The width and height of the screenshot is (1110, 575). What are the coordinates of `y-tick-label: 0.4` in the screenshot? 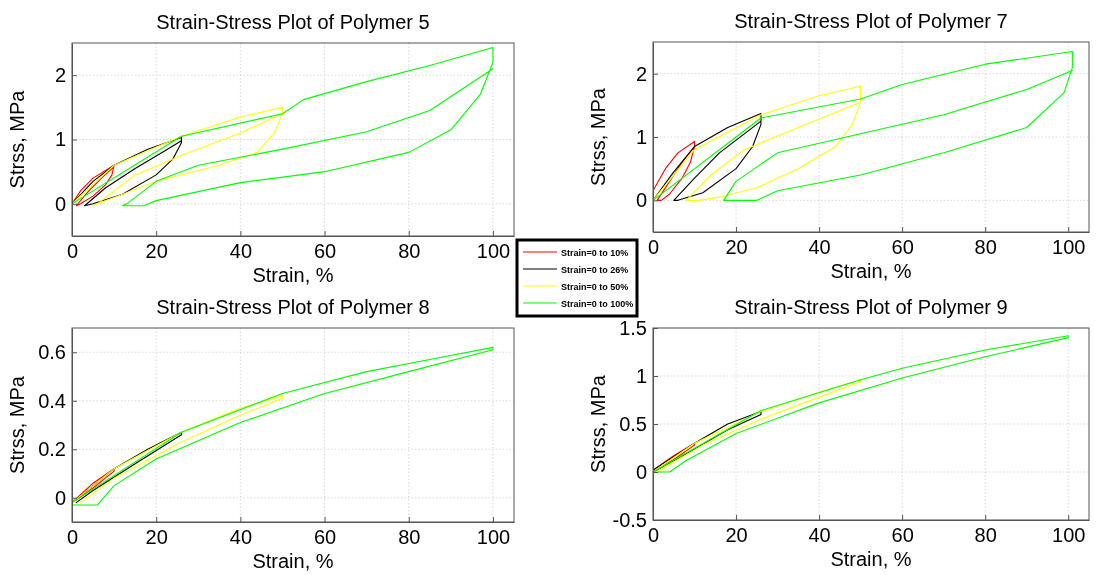 It's located at (52, 400).